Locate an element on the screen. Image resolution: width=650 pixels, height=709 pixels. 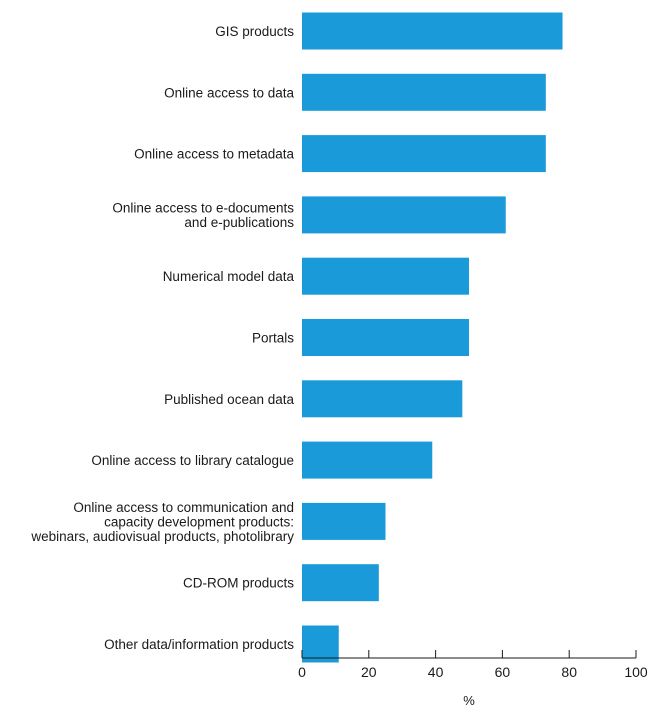
category-label-line: GIS products is located at coordinates (254, 31).